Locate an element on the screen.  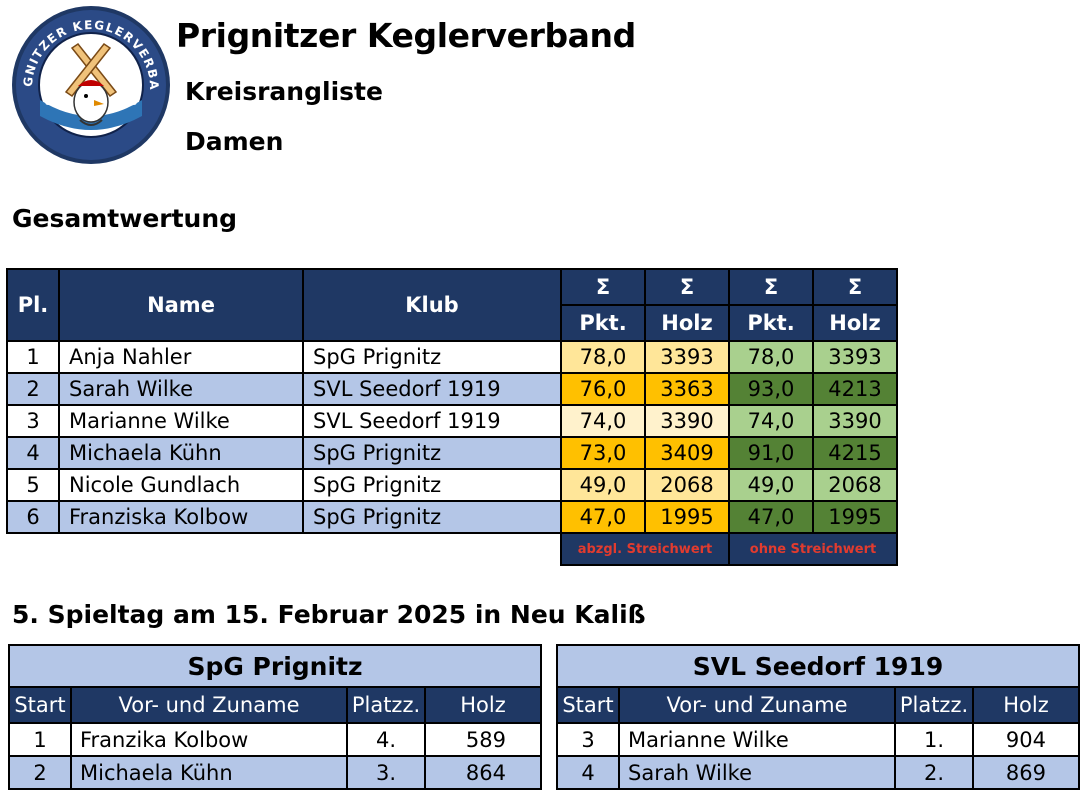
cell-holz-streich: 1995 is located at coordinates (687, 517).